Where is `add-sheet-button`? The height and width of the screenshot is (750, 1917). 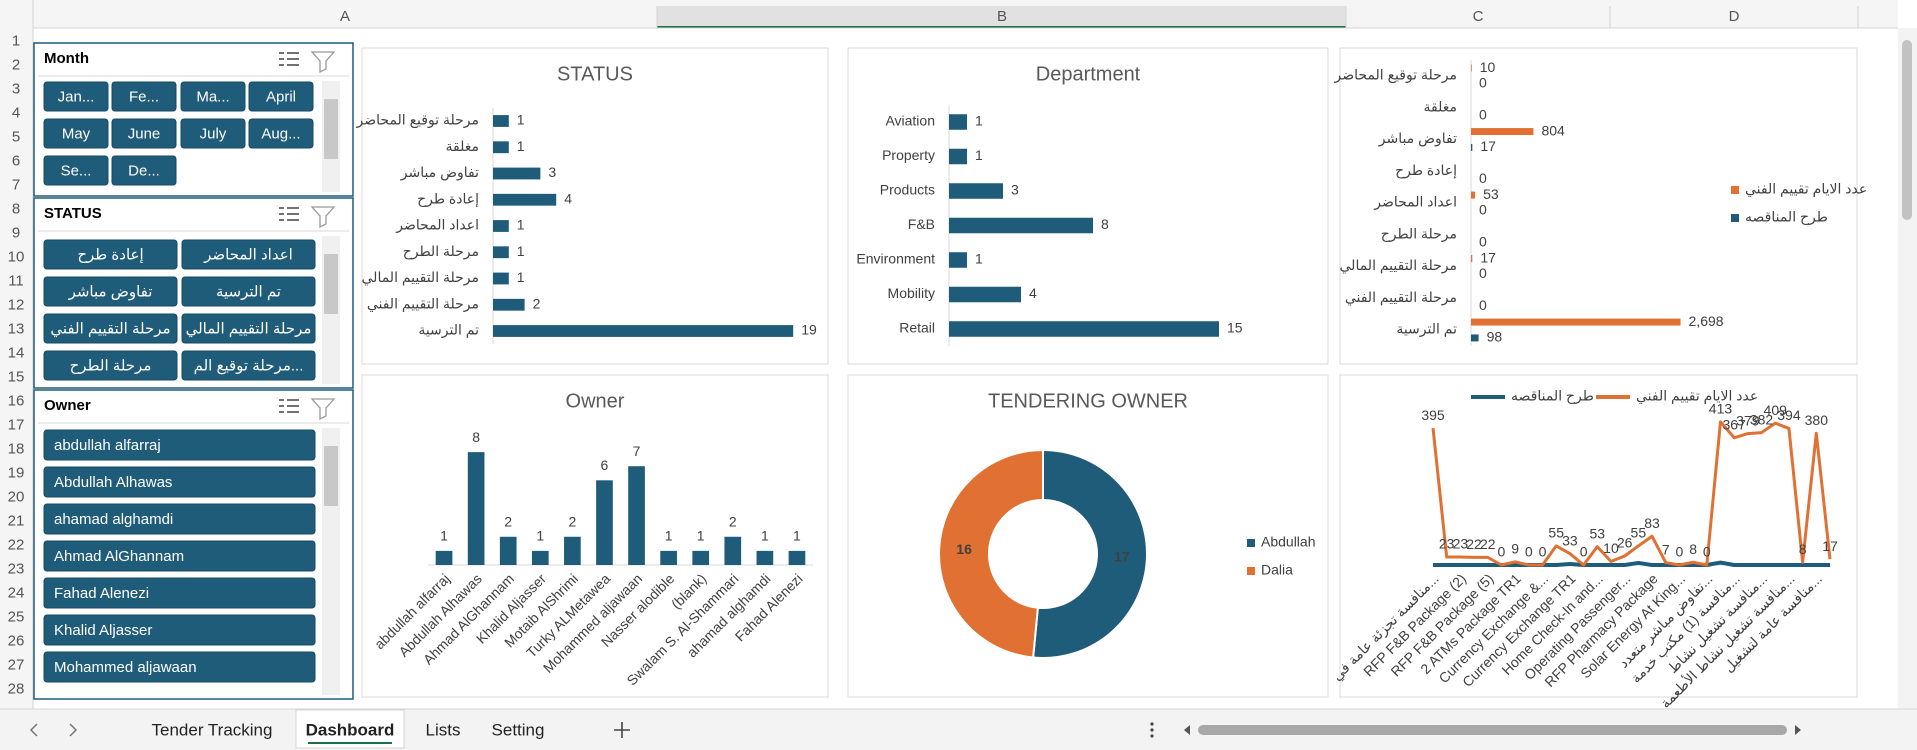 add-sheet-button is located at coordinates (622, 730).